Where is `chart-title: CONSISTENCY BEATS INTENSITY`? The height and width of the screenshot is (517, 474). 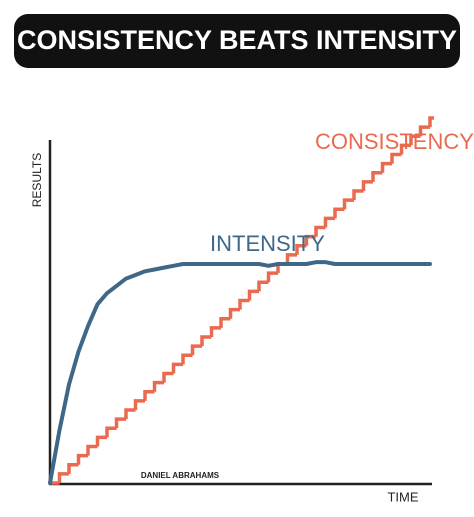
chart-title: CONSISTENCY BEATS INTENSITY is located at coordinates (237, 40).